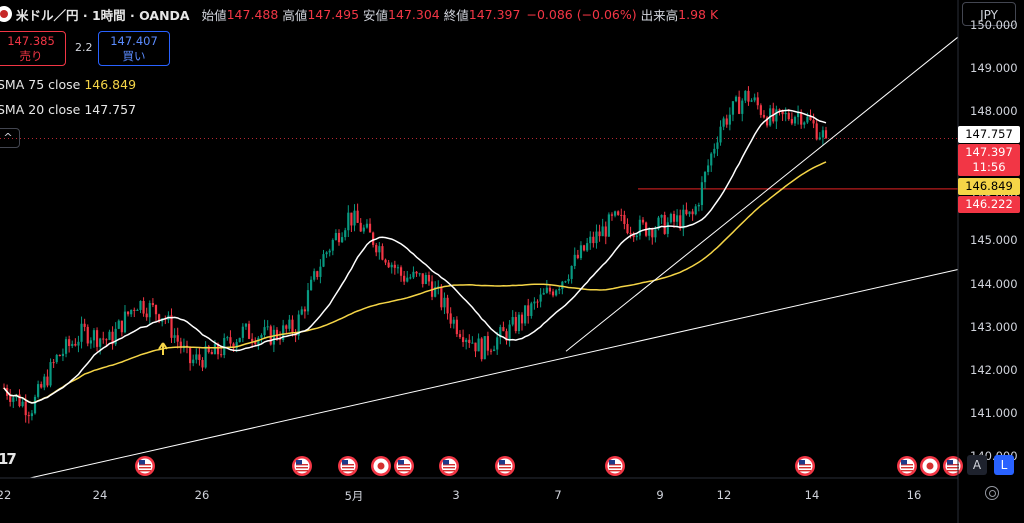 This screenshot has width=1024, height=523. I want to click on indicator-sma20-name: SMA 20 close, so click(40, 109).